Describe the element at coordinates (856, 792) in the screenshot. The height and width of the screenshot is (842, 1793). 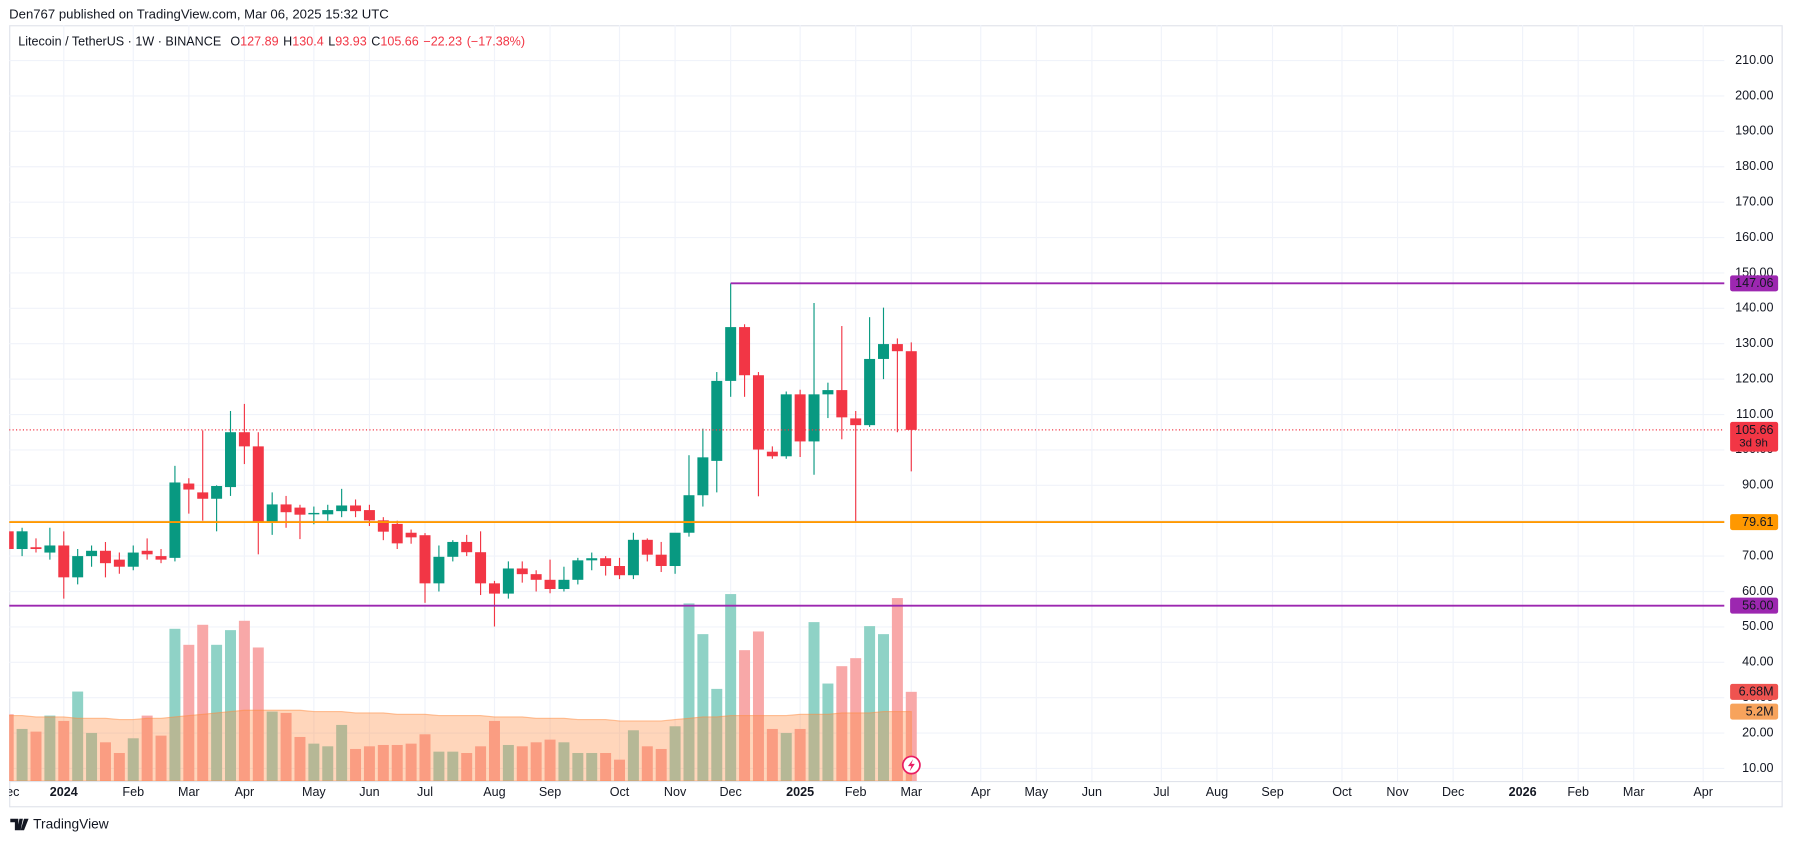
I see `x-tick-label: Feb` at that location.